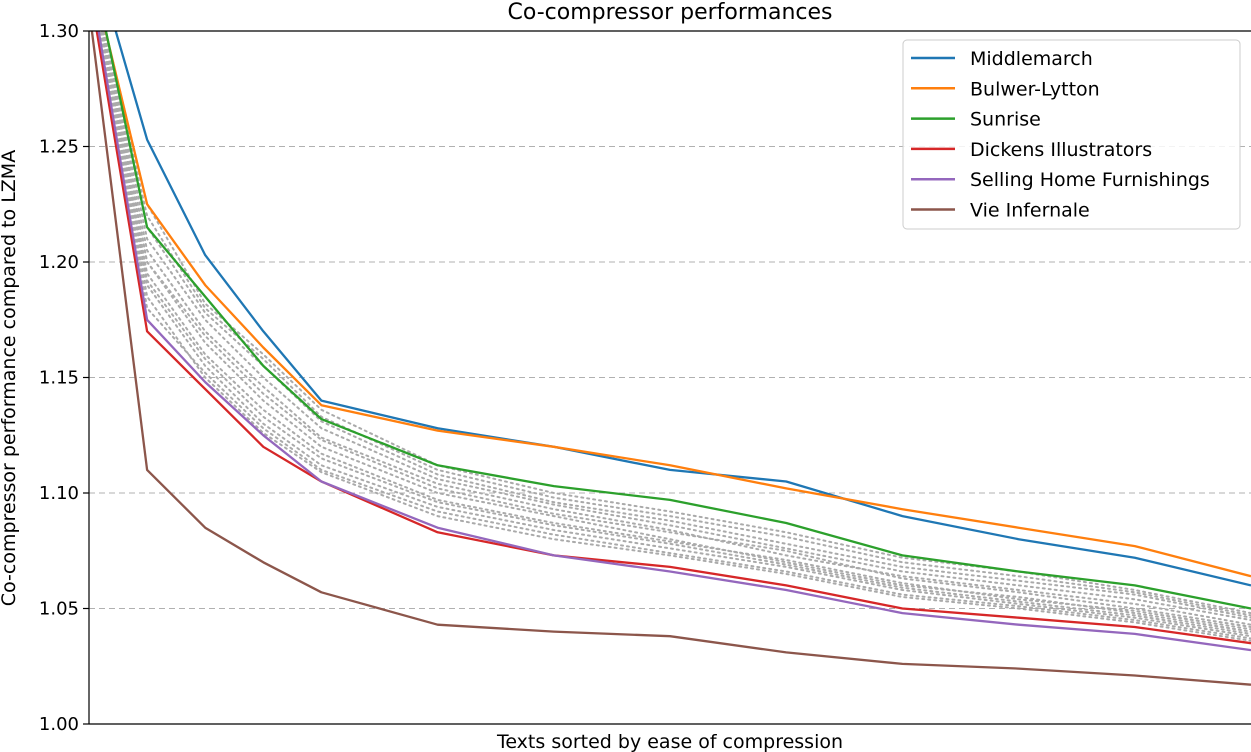 The height and width of the screenshot is (752, 1251). Describe the element at coordinates (1035, 89) in the screenshot. I see `legend-label-bulwer-lytton: Bulwer-Lytton` at that location.